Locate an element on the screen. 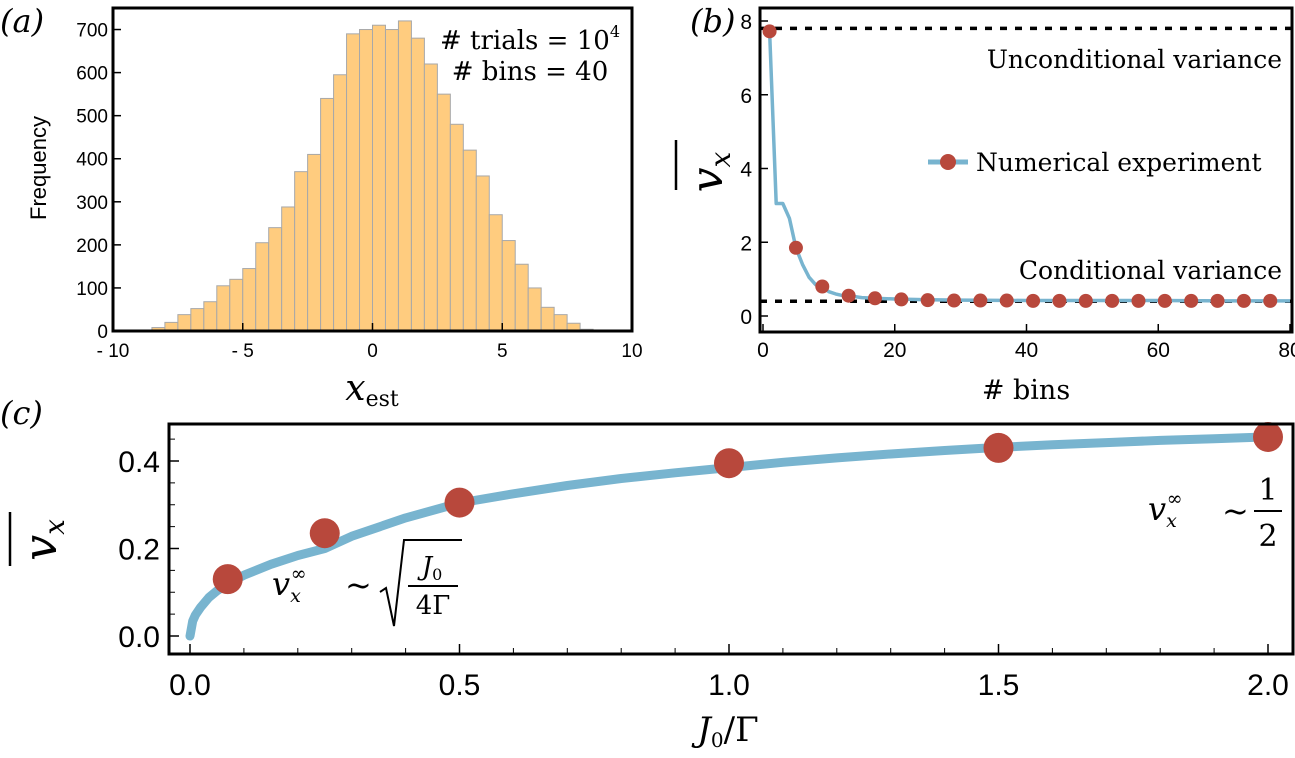  panel-c-y-ticks: 0.0 0.2 0.4 is located at coordinates (148, 546).